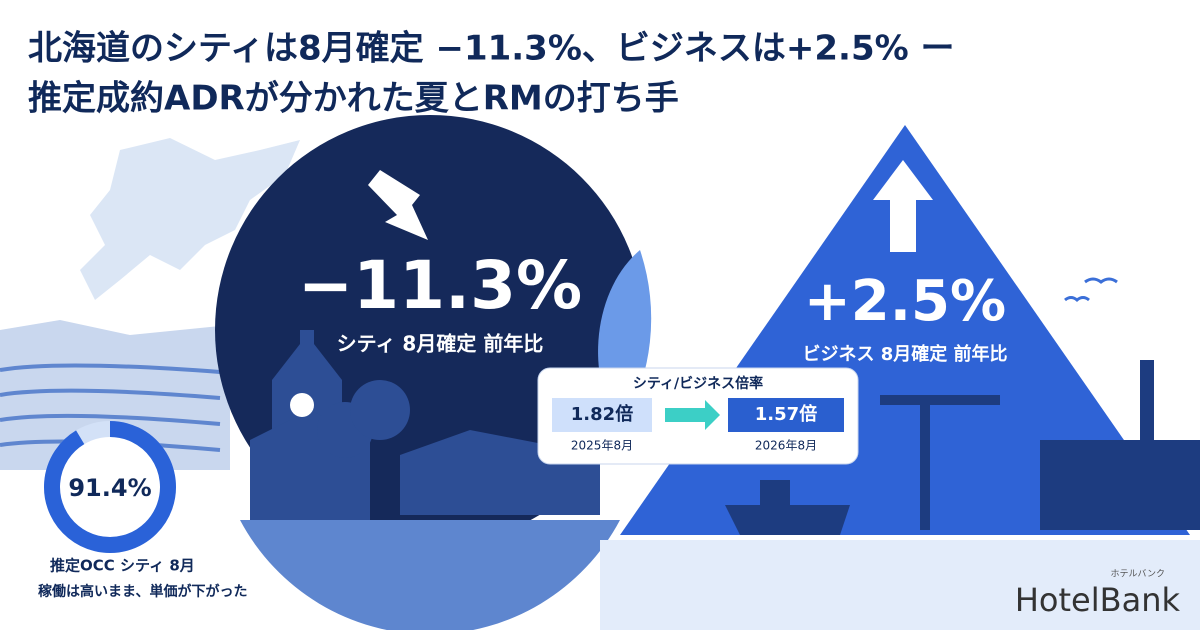  I want to click on sea, so click(900, 585).